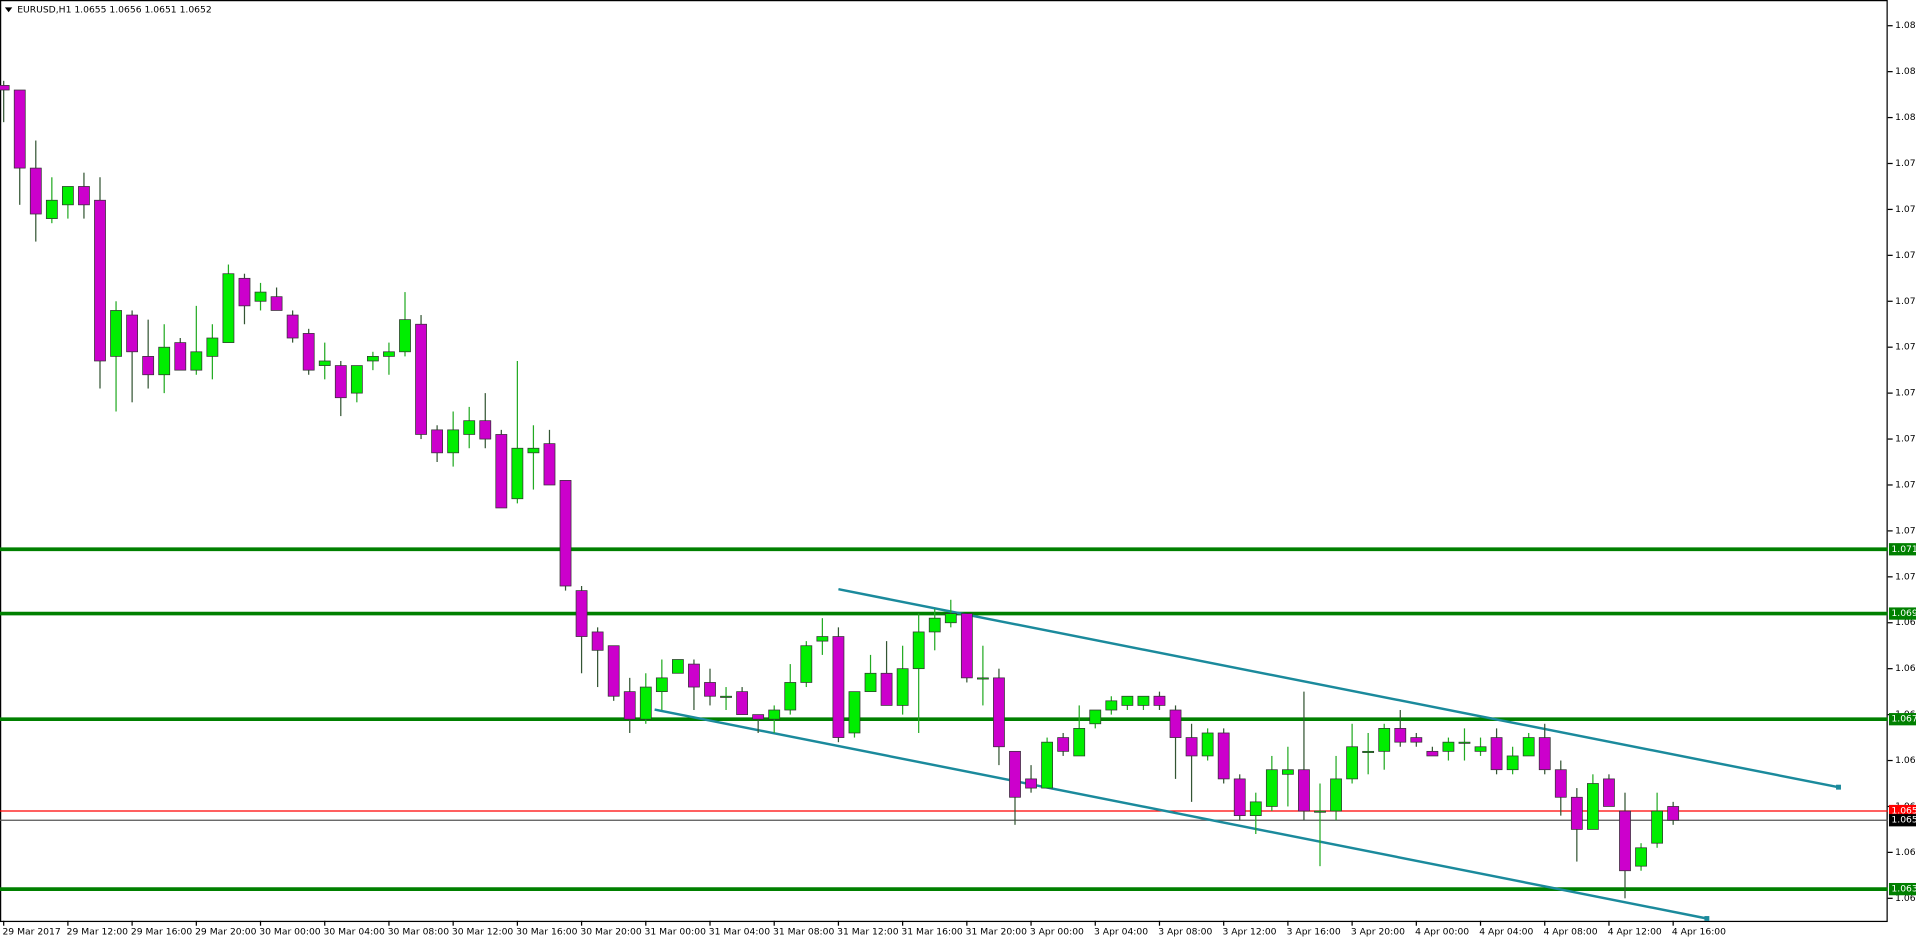 The image size is (1916, 938). Describe the element at coordinates (290, 931) in the screenshot. I see `x-tick-label: 30 Mar 00:00` at that location.